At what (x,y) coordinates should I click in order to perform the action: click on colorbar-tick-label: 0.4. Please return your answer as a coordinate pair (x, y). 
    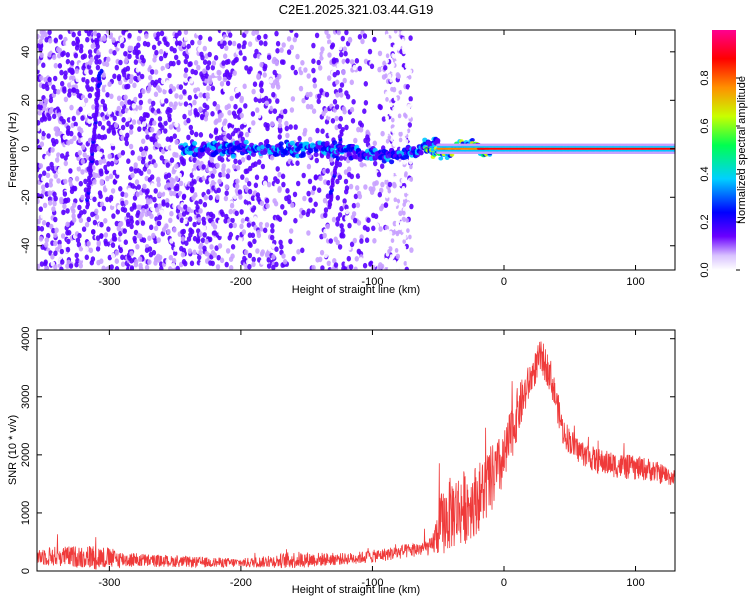
    Looking at the image, I should click on (705, 173).